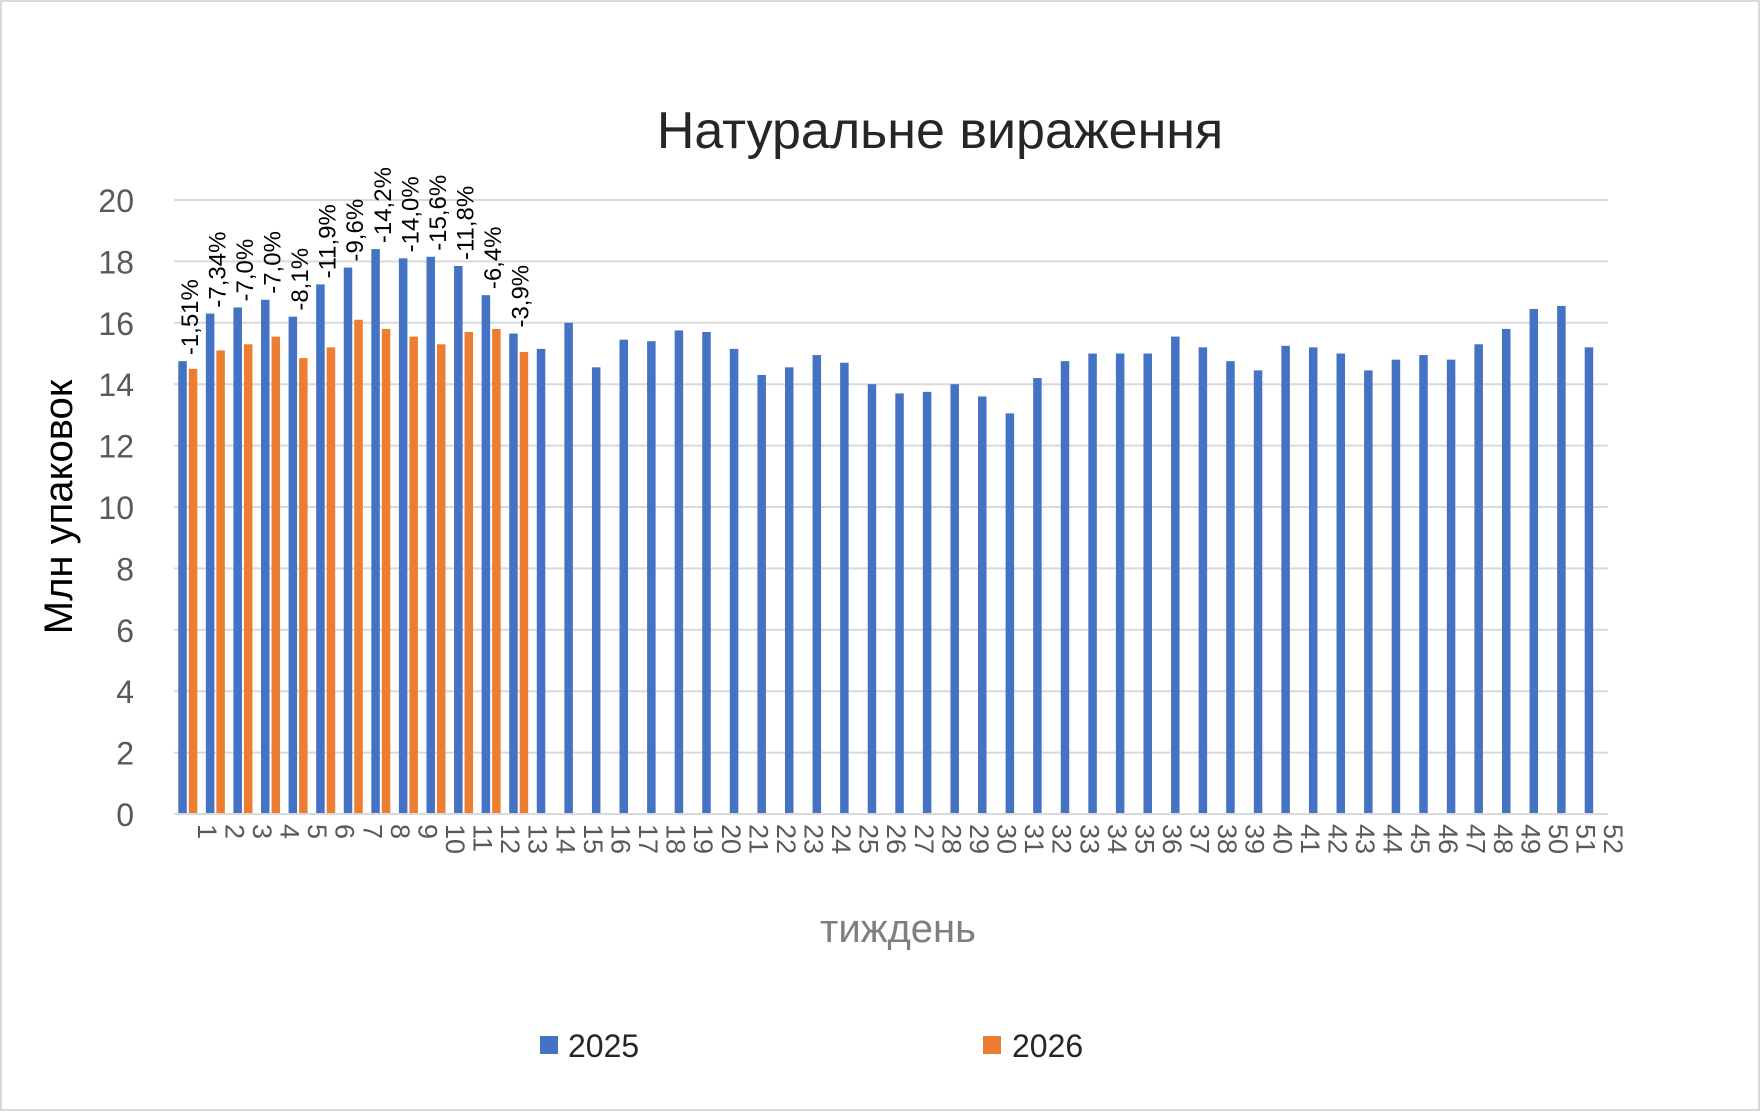  Describe the element at coordinates (125, 754) in the screenshot. I see `y-tick-label: 2` at that location.